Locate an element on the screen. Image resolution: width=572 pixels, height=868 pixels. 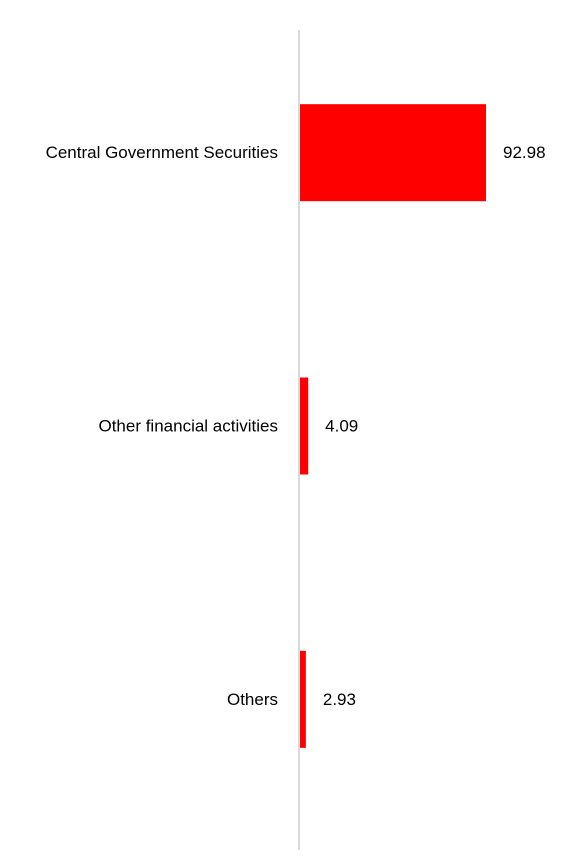
bar-value-label: 2.93 is located at coordinates (339, 699).